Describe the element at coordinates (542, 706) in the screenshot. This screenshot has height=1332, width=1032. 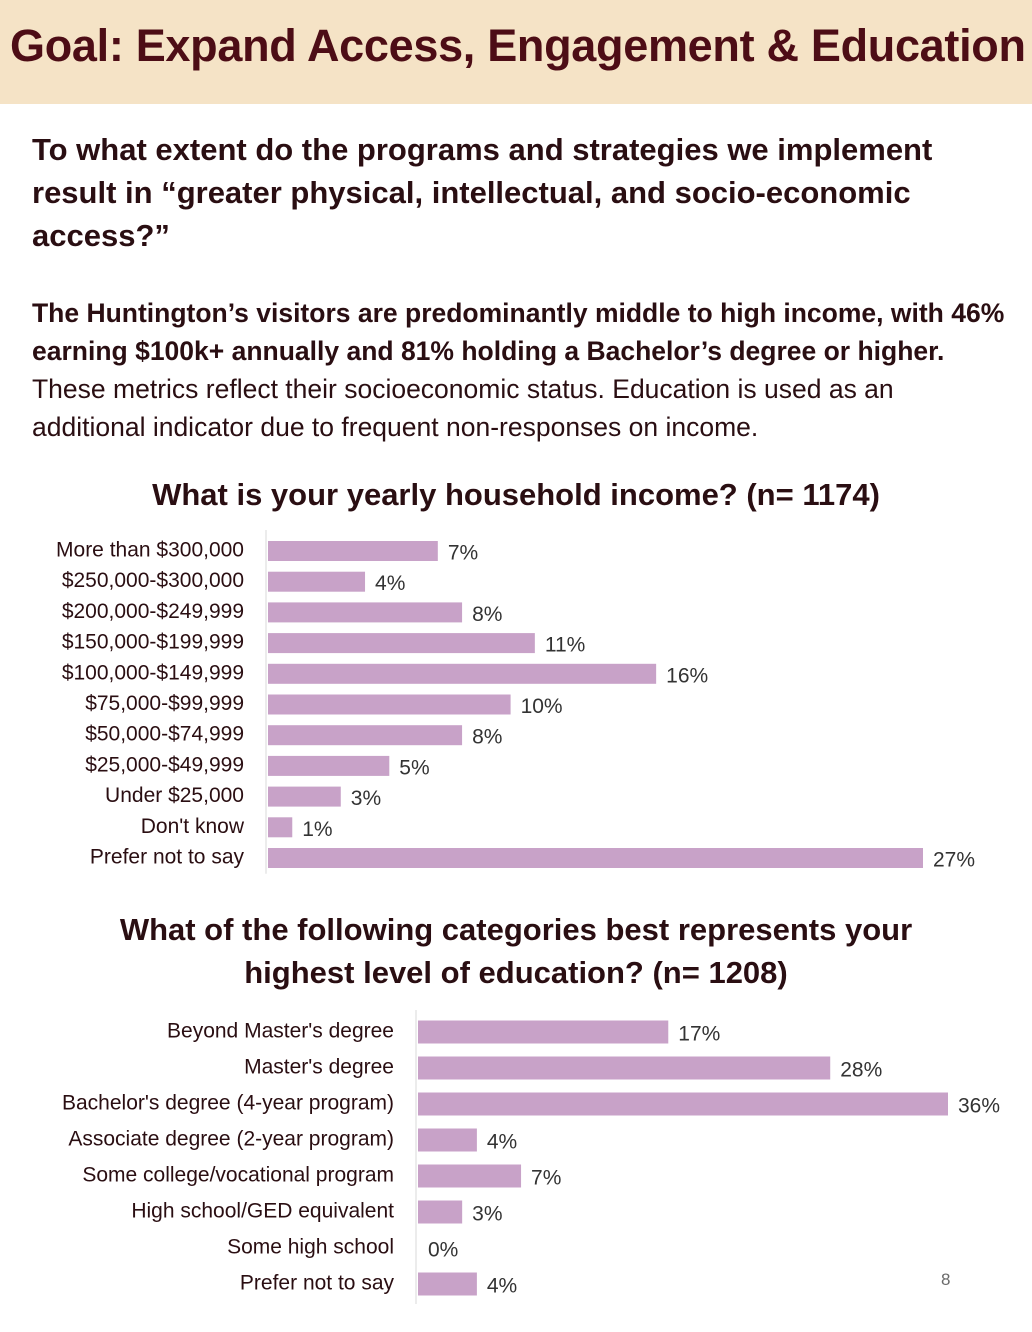
I see `income-value-label: 10%` at that location.